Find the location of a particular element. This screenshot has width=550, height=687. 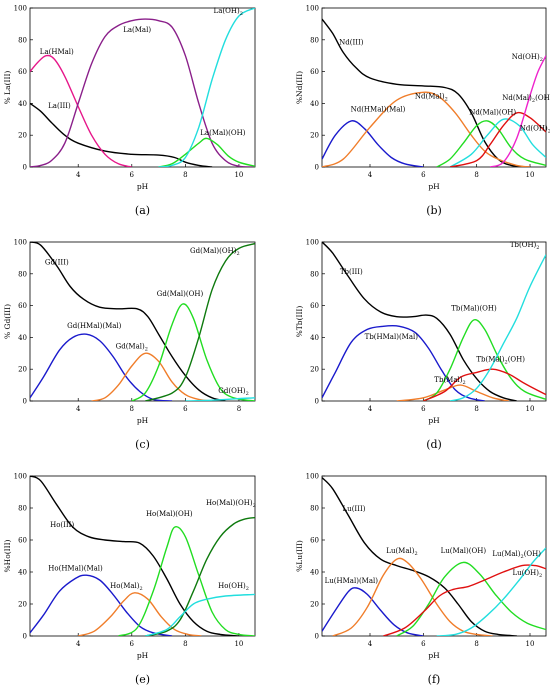

species-label: Nd(Mal)(OH) is located at coordinates (492, 113).